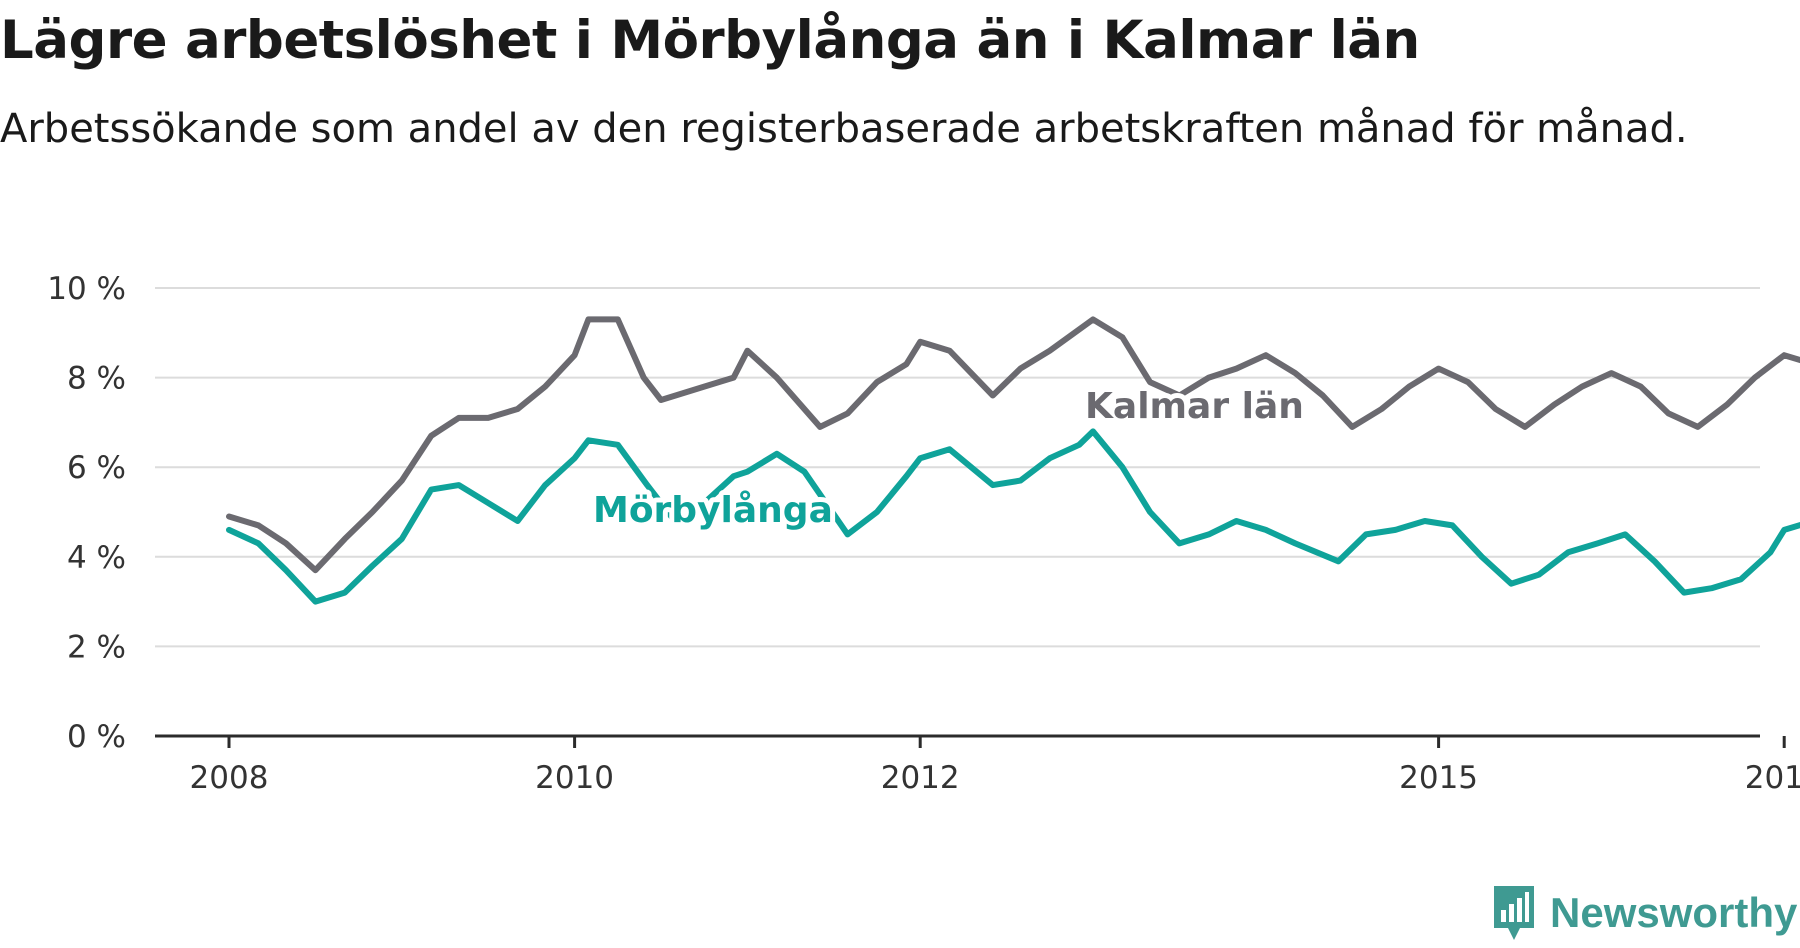 This screenshot has height=948, width=1800. Describe the element at coordinates (1194, 406) in the screenshot. I see `series-label-kalmar-lan: Kalmar län` at that location.